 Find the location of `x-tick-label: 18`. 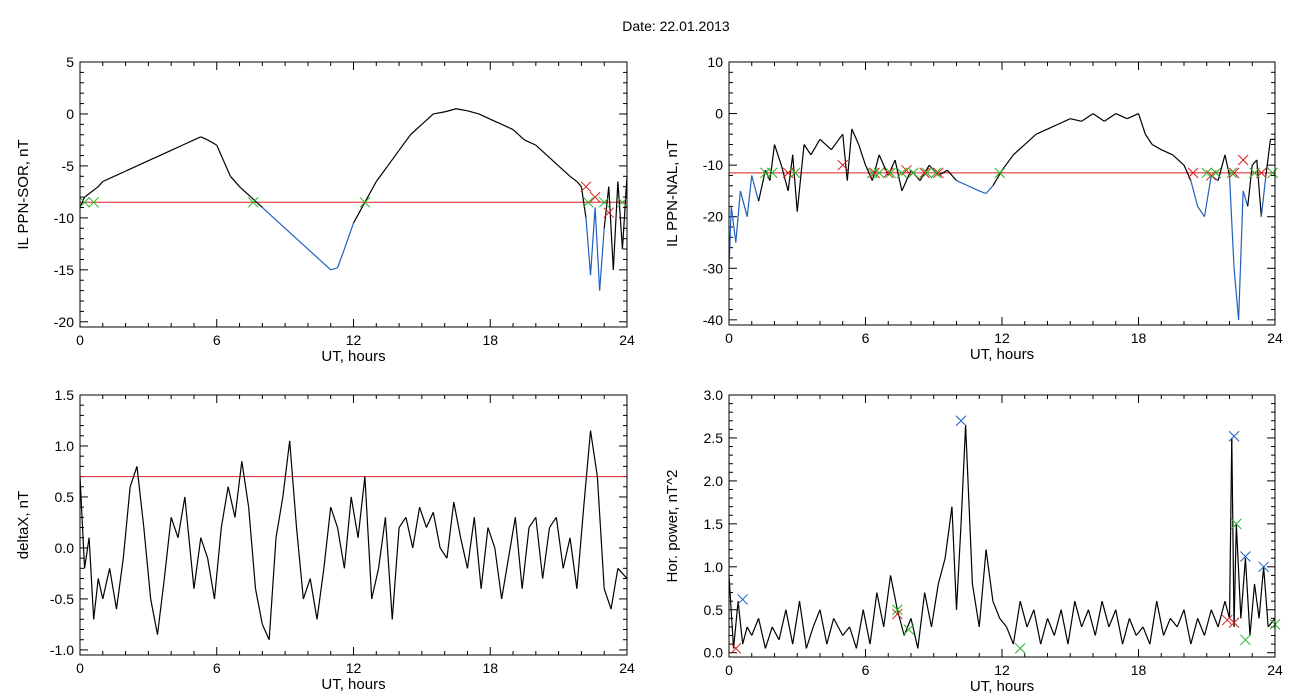

x-tick-label: 18 is located at coordinates (490, 668).